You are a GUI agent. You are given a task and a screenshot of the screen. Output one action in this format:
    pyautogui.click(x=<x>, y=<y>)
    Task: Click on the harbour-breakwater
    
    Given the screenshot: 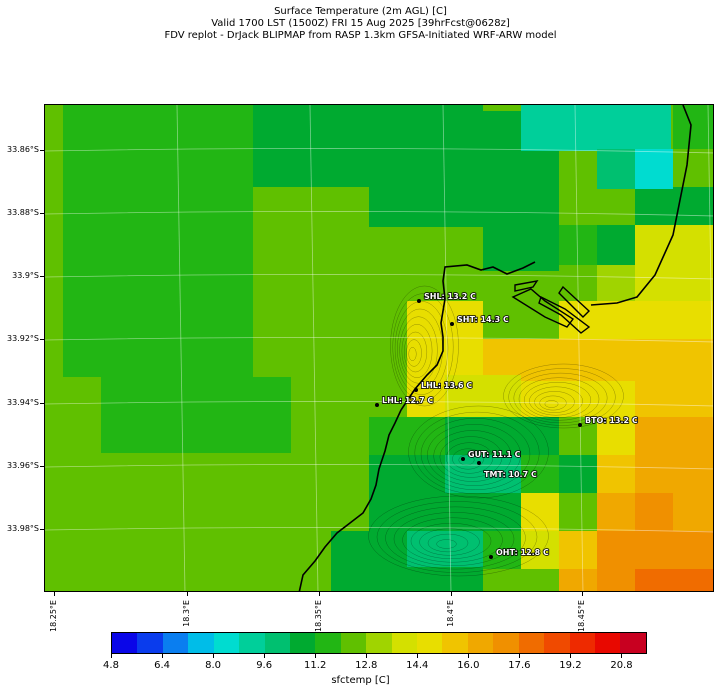 What is the action you would take?
    pyautogui.click(x=551, y=307)
    